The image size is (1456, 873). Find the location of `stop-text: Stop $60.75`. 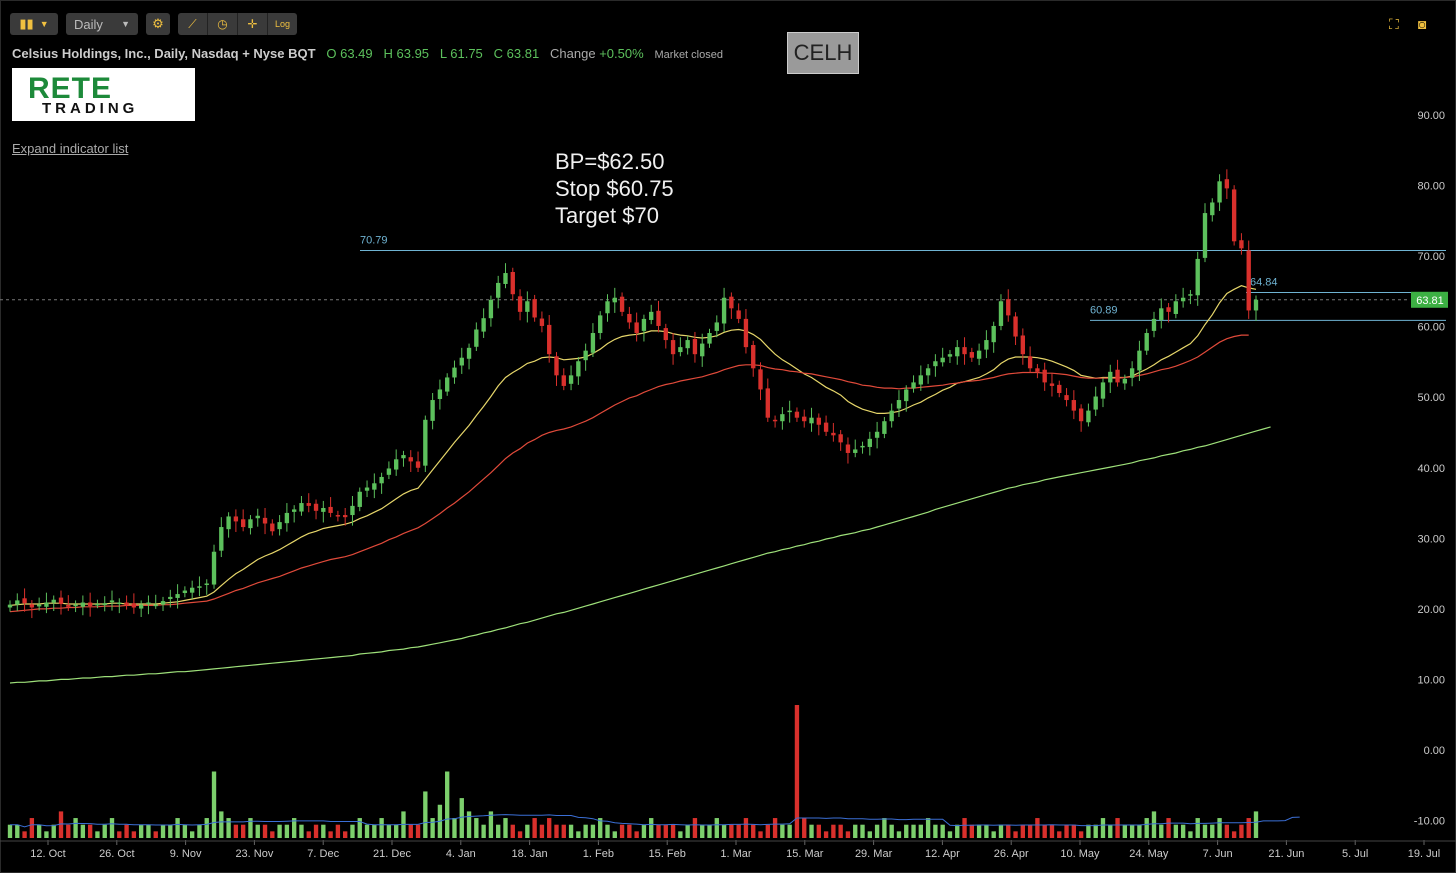

stop-text: Stop $60.75 is located at coordinates (614, 188).